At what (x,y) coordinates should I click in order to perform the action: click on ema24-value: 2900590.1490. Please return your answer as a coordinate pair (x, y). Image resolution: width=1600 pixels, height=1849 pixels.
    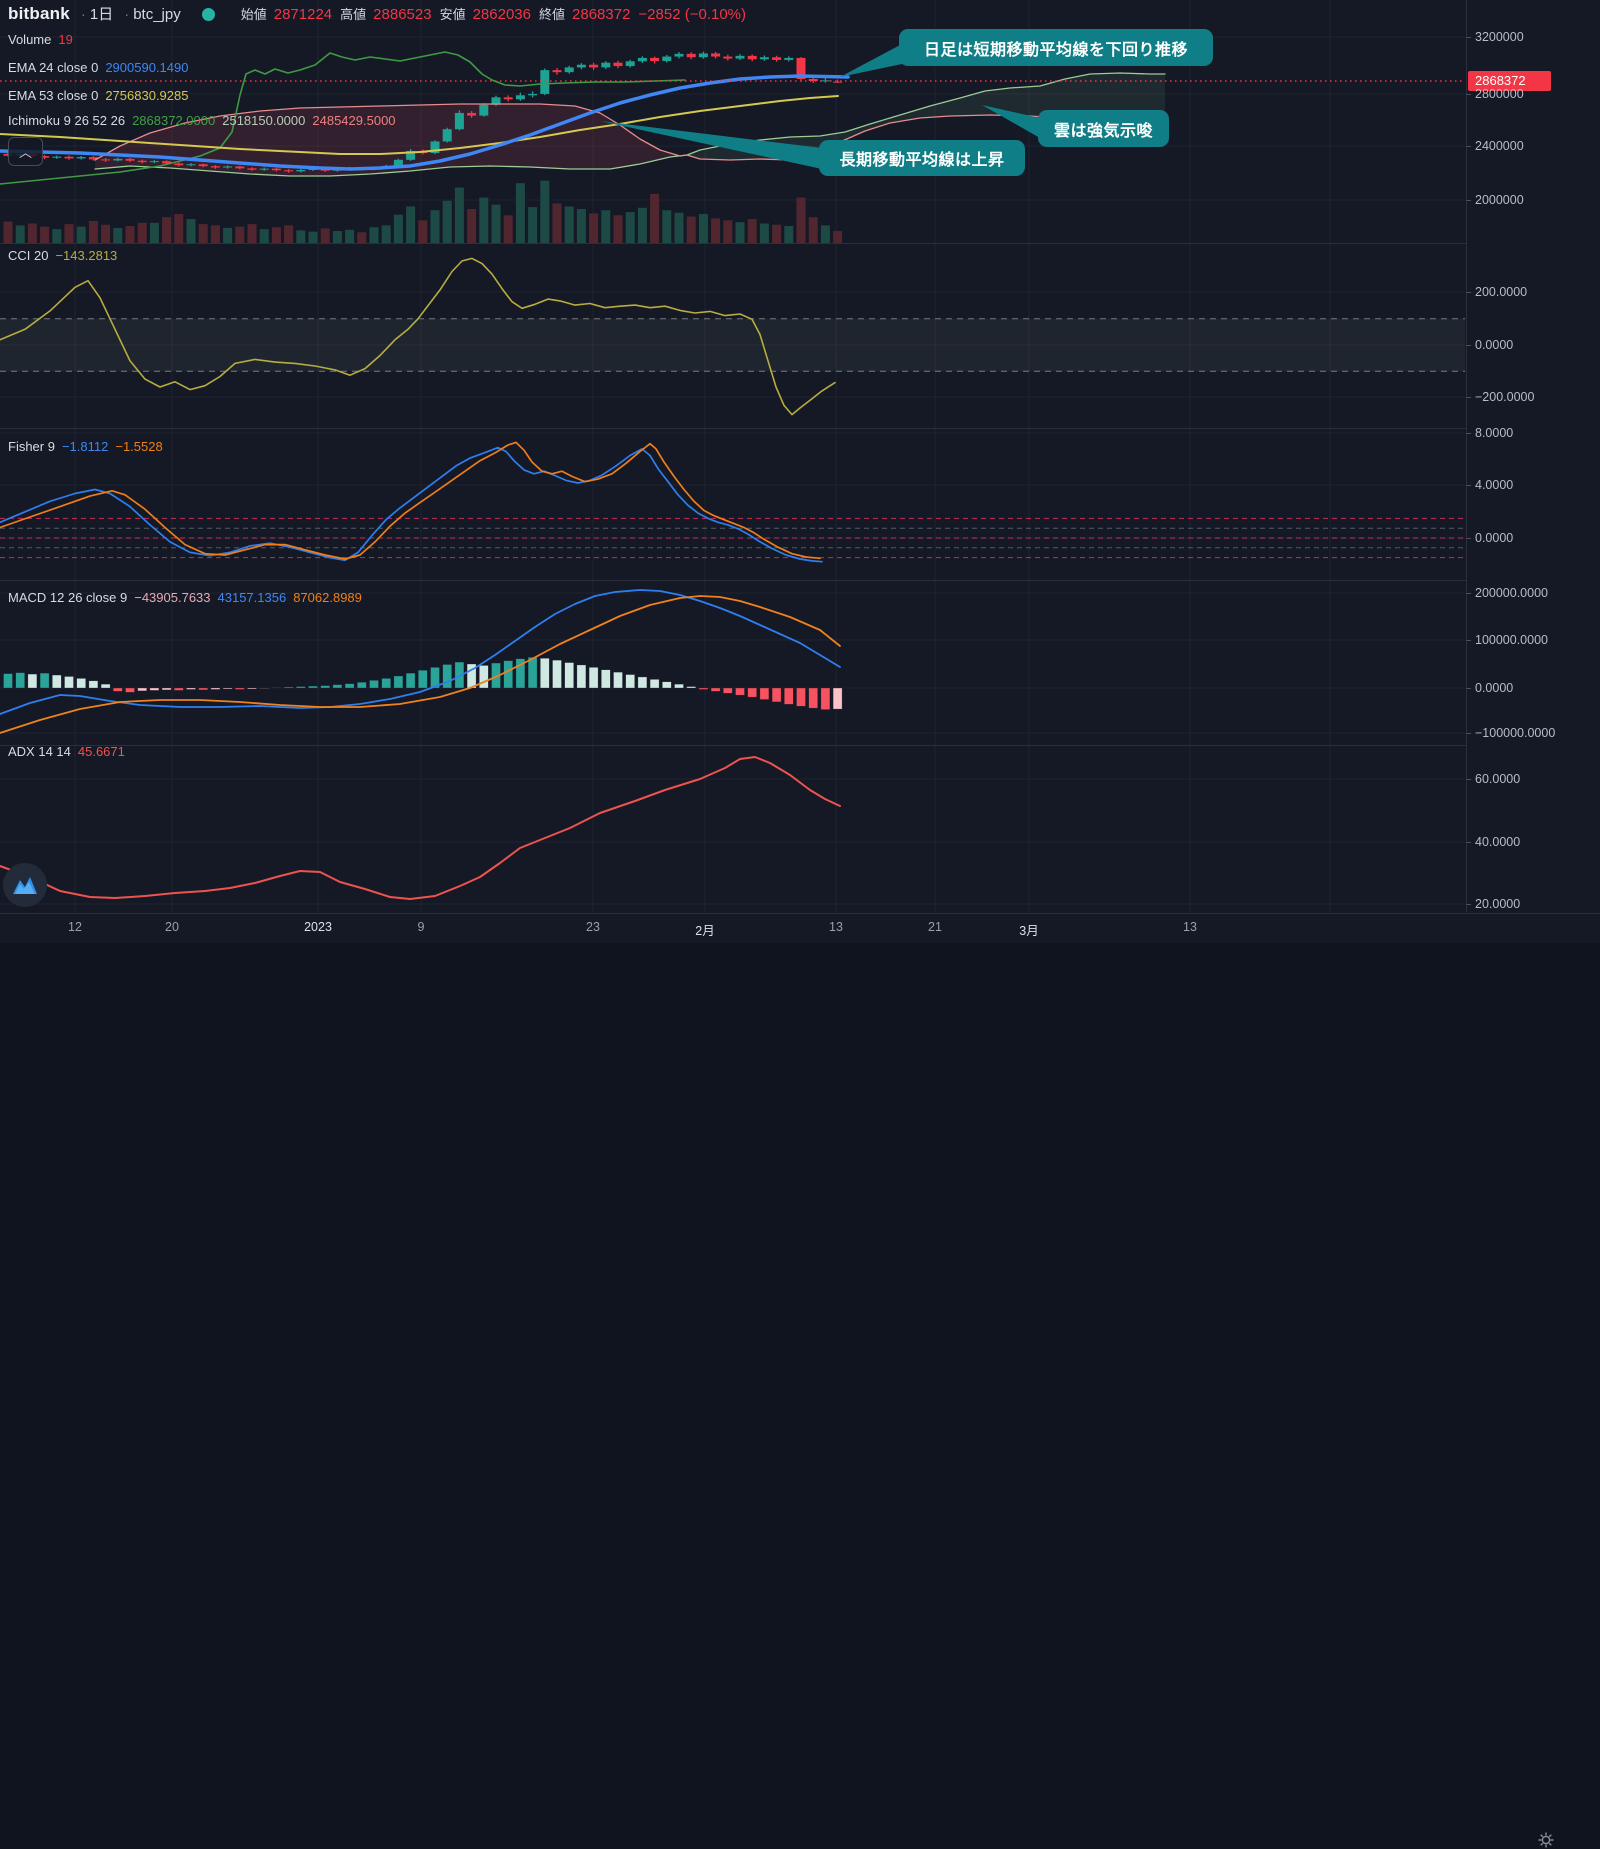
    Looking at the image, I should click on (146, 67).